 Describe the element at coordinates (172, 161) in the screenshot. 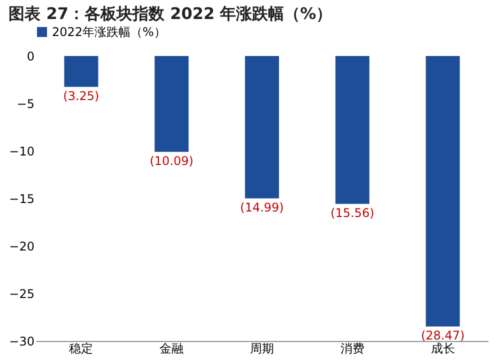

I see `data-label: (10.09)` at that location.